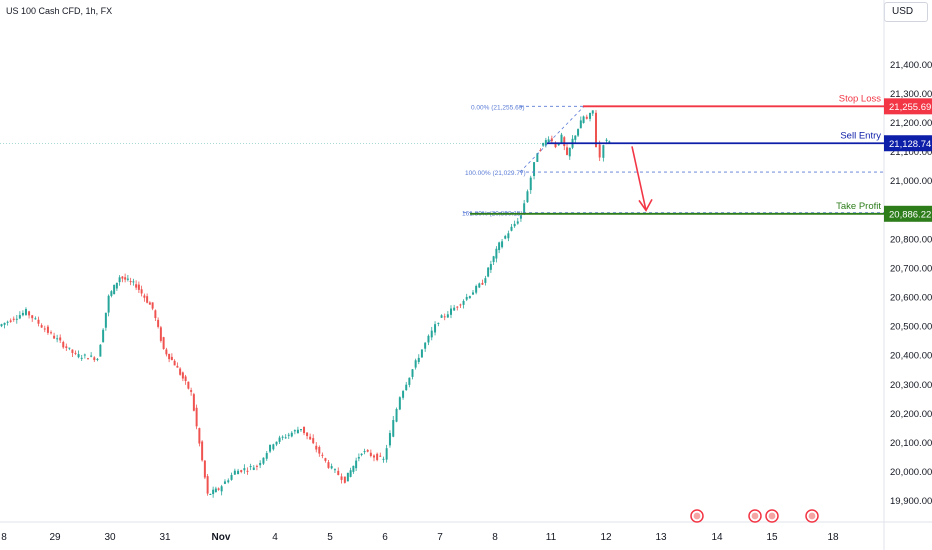 This screenshot has width=932, height=550. What do you see at coordinates (911, 152) in the screenshot?
I see `y-tick-label: 21,100.00` at bounding box center [911, 152].